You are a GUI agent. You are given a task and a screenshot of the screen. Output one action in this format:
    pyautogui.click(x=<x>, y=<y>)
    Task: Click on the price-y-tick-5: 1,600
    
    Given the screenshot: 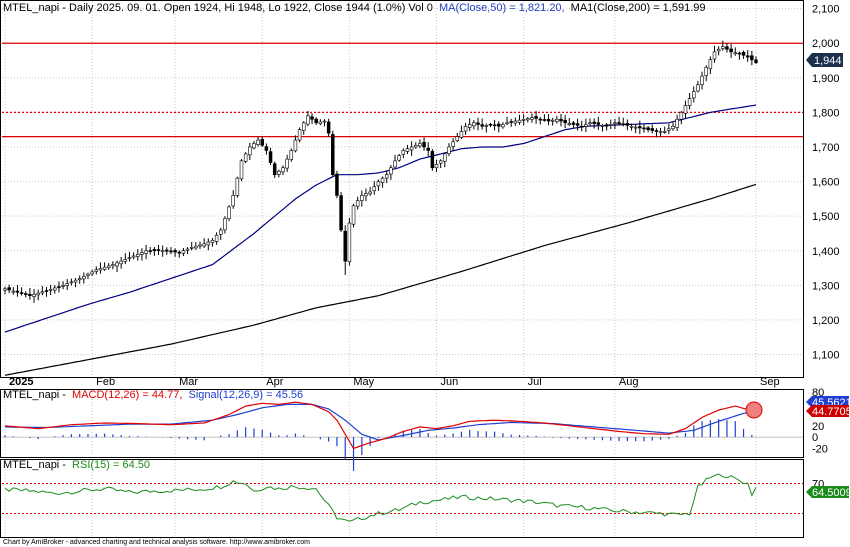 What is the action you would take?
    pyautogui.click(x=826, y=183)
    